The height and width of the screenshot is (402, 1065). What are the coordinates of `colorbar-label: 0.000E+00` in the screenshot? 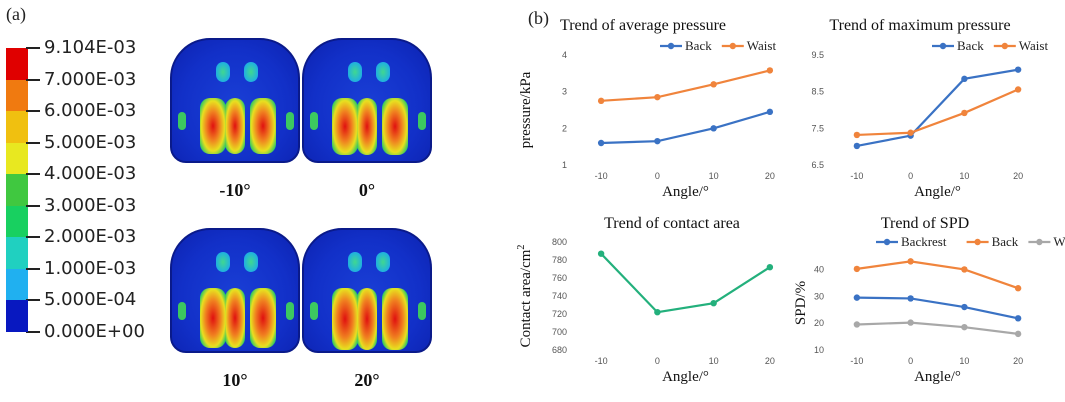 It's located at (94, 331).